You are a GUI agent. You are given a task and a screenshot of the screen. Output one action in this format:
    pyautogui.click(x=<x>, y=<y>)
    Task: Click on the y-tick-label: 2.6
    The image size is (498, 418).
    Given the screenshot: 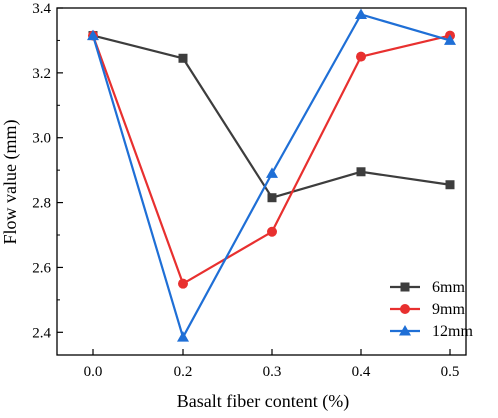 What is the action you would take?
    pyautogui.click(x=41, y=268)
    